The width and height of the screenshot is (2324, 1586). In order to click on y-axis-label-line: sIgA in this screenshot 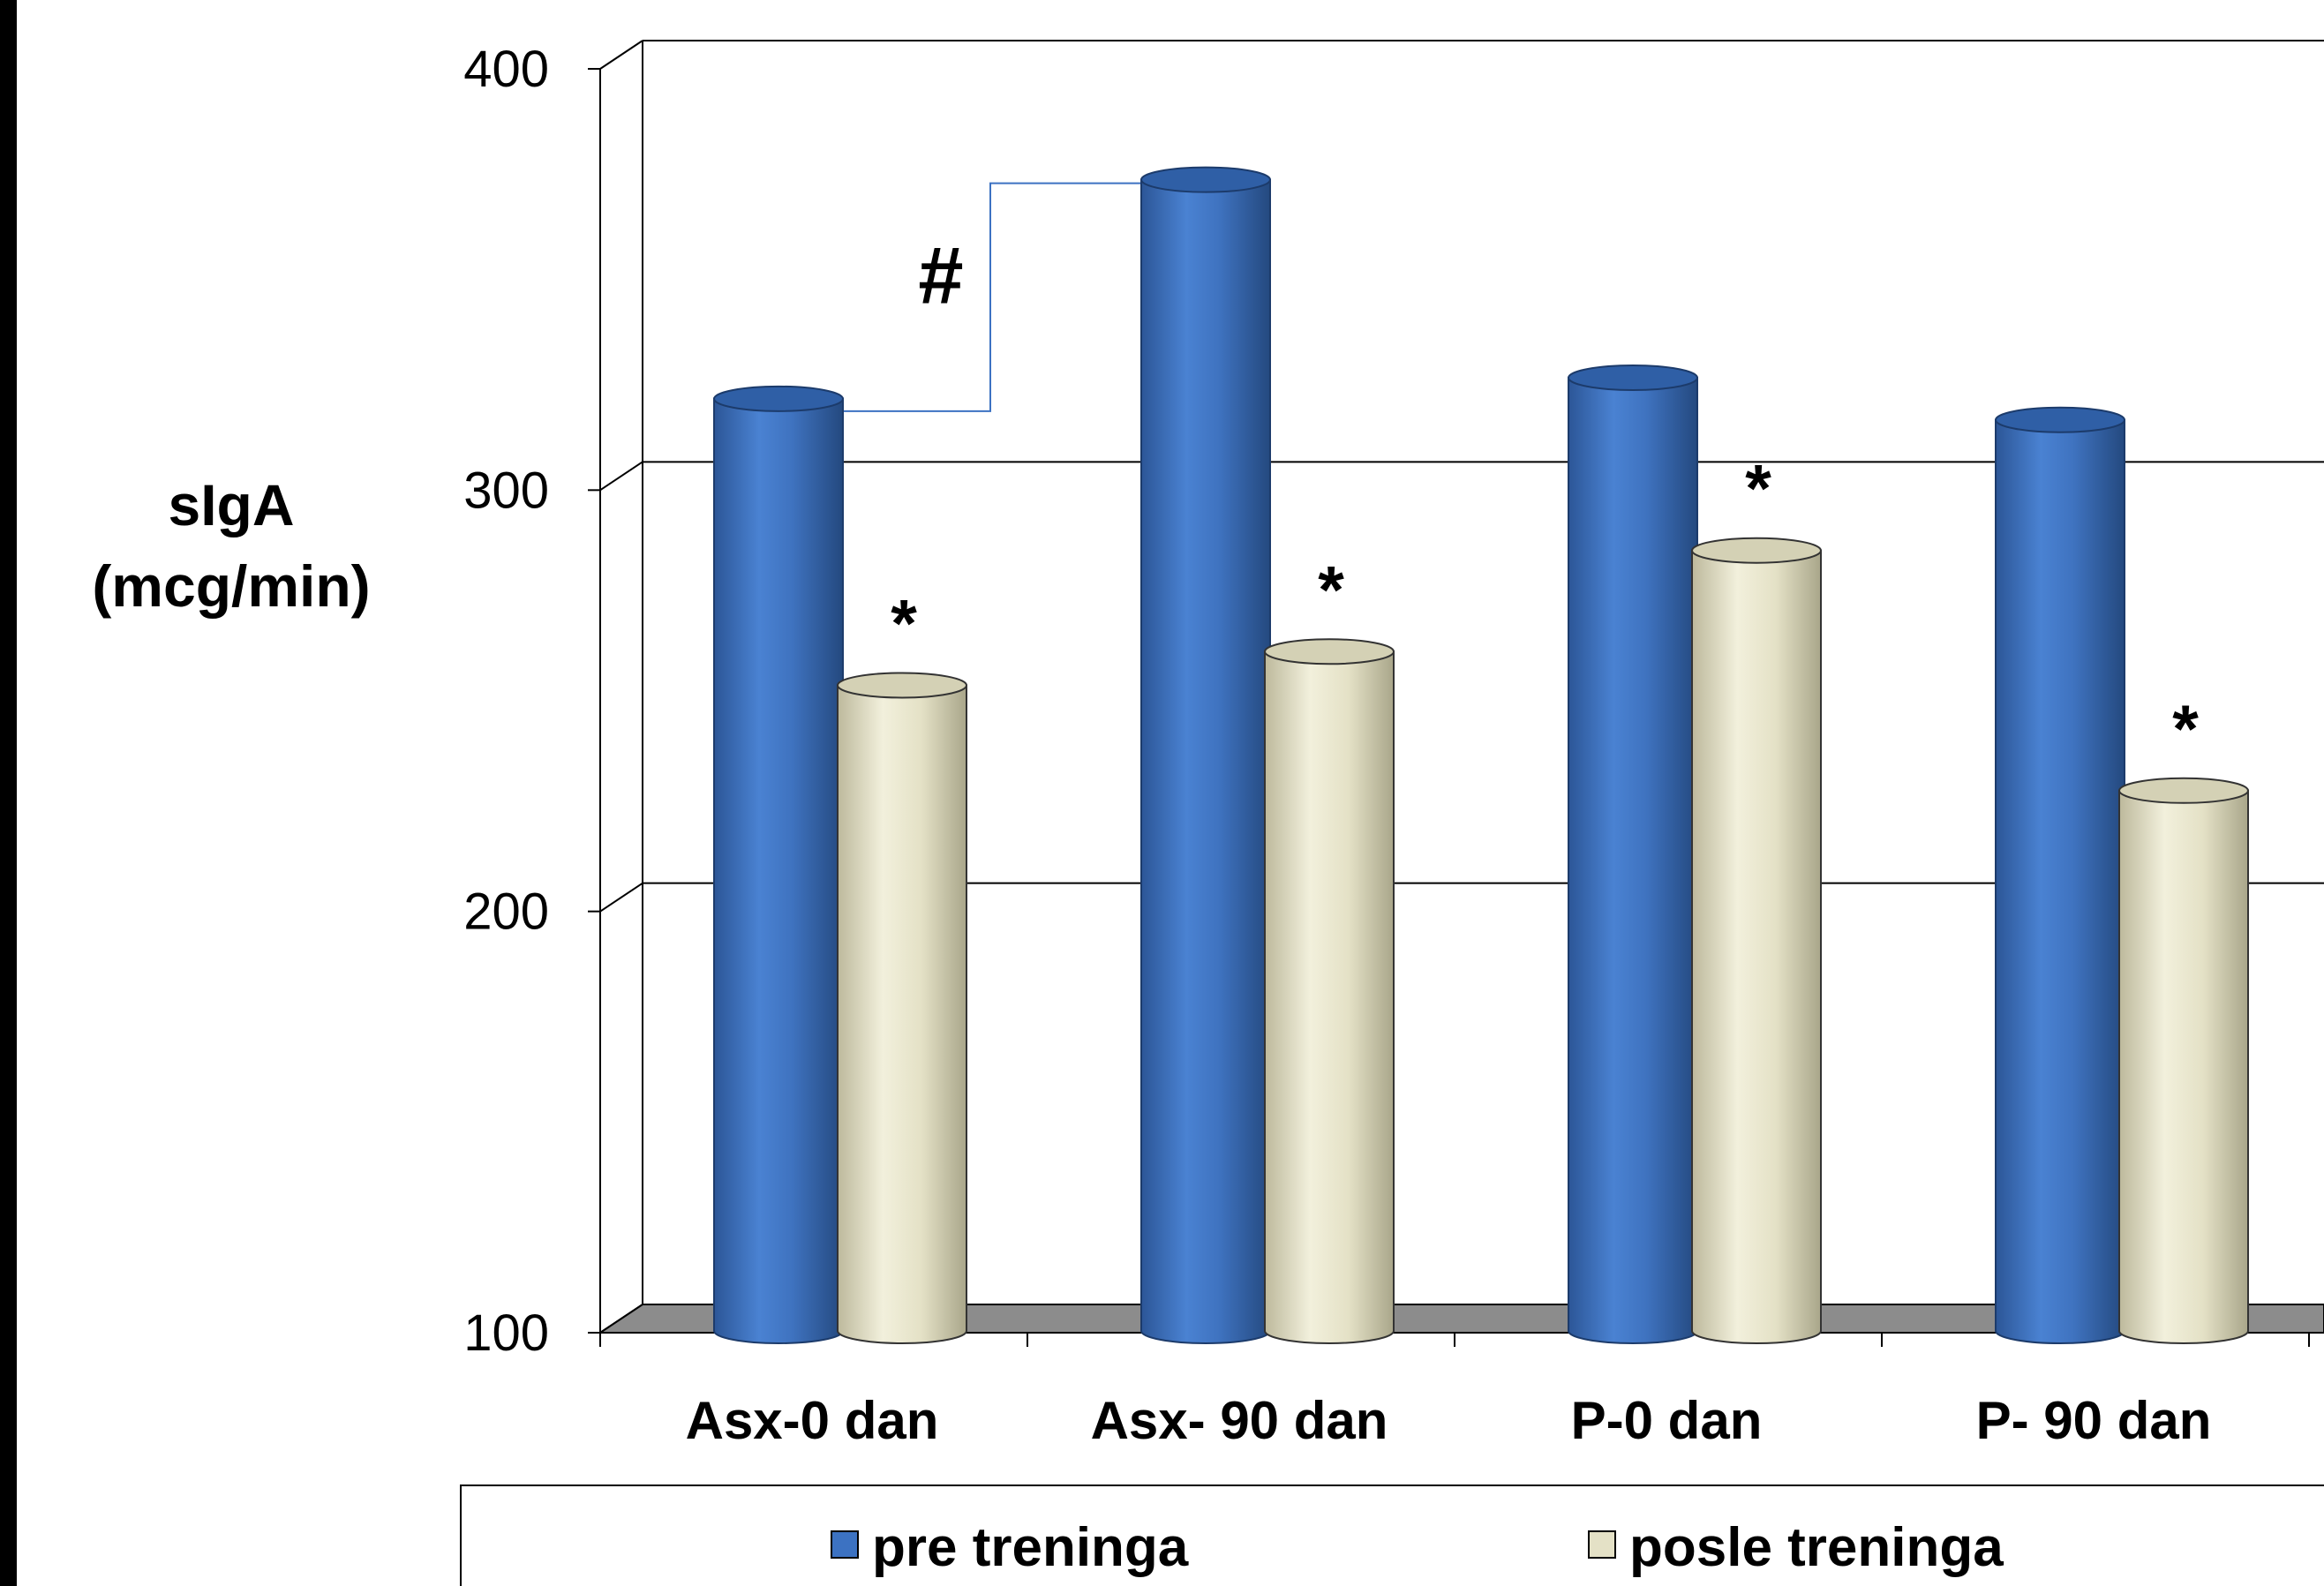, I will do `click(231, 504)`.